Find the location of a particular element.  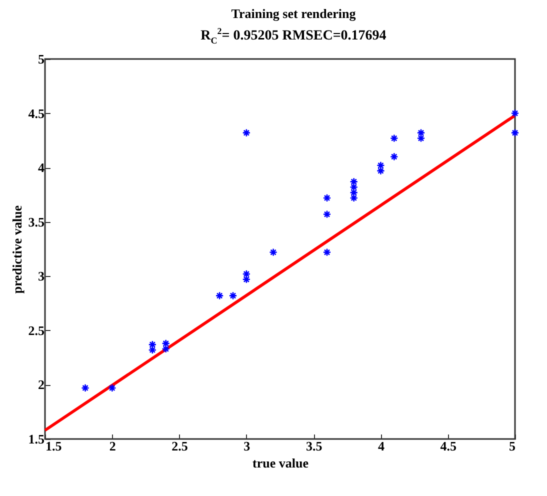

x-axis-title: true value is located at coordinates (280, 463).